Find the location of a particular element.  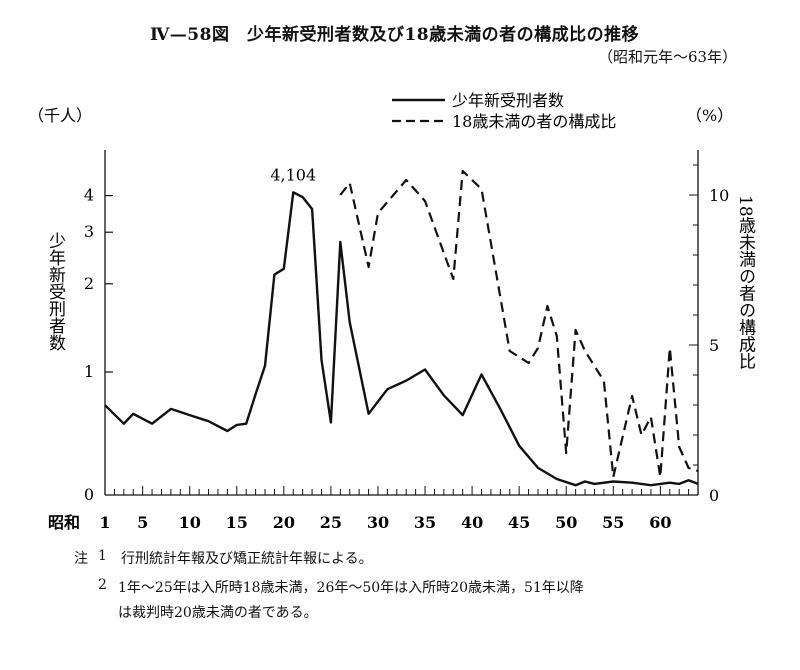

x-tick-label: 5 is located at coordinates (142, 522).